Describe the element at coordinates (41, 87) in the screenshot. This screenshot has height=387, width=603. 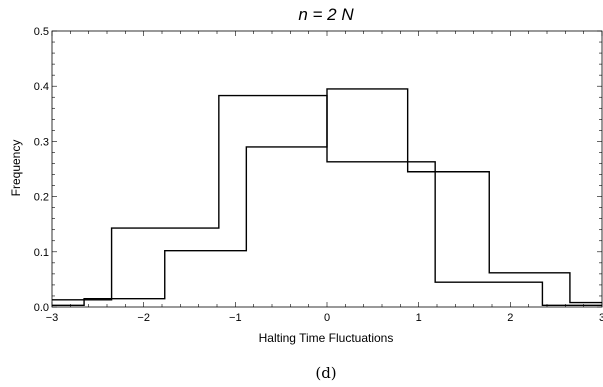
I see `y-tick-label: 0.4` at that location.